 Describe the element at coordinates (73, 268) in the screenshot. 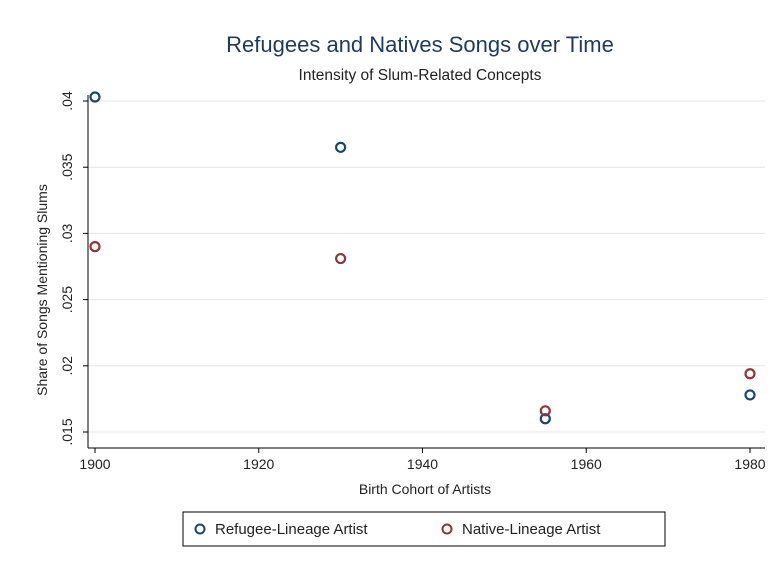

I see `y-axis-ticks: .015 .02 .025 .03 .035 .04` at that location.